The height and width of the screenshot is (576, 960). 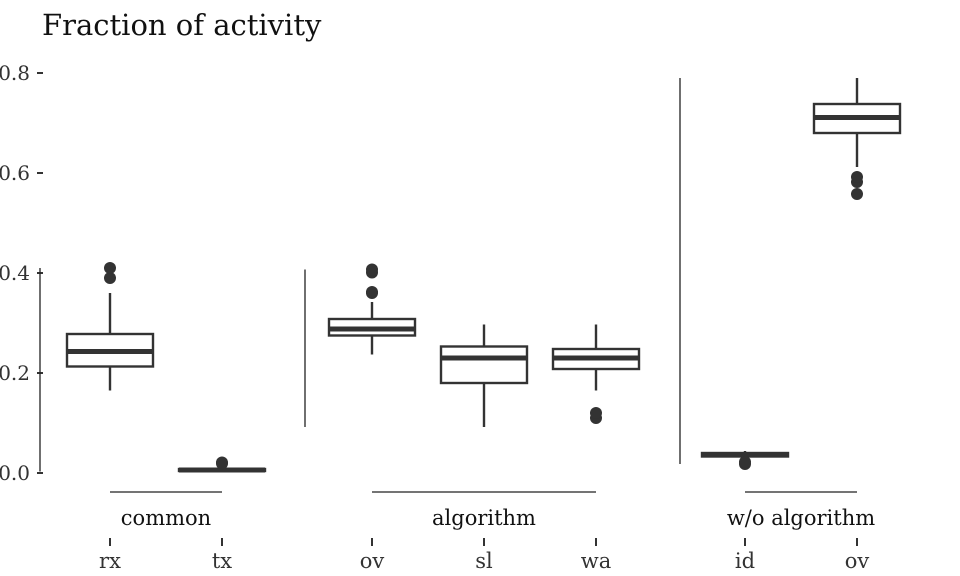 I want to click on y-tick-label-1: 0.2, so click(x=15, y=373).